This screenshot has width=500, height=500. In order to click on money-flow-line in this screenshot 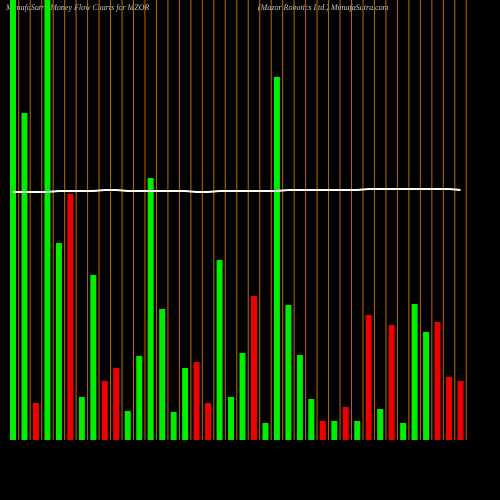, I will do `click(237, 190)`.